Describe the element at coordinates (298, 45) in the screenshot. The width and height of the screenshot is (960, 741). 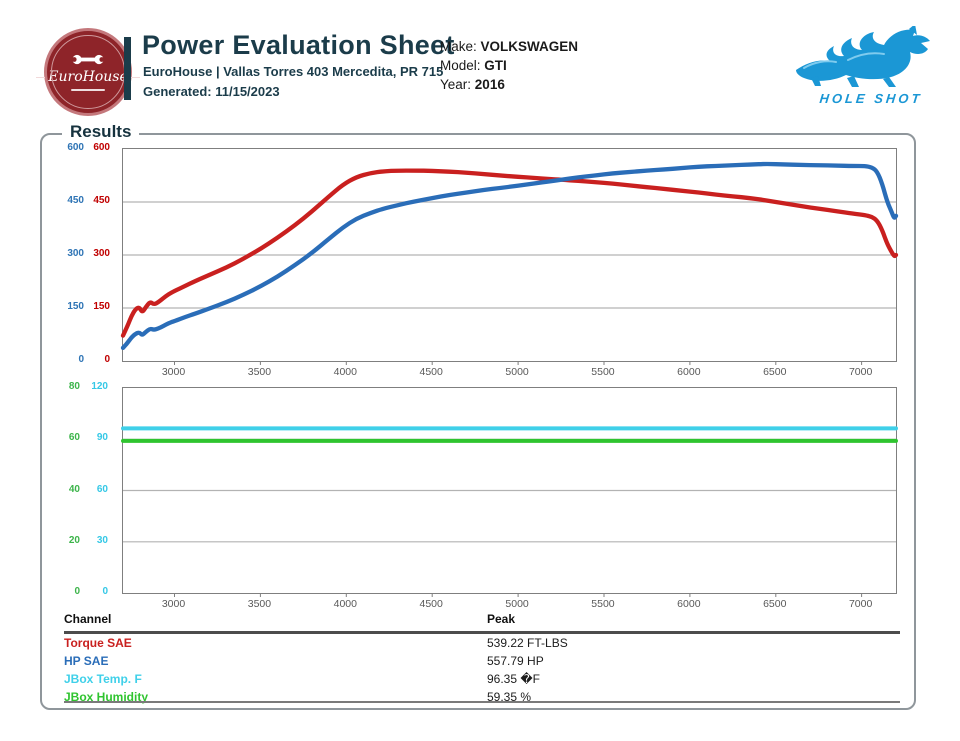
I see `page-title: Power Evaluation Sheet` at that location.